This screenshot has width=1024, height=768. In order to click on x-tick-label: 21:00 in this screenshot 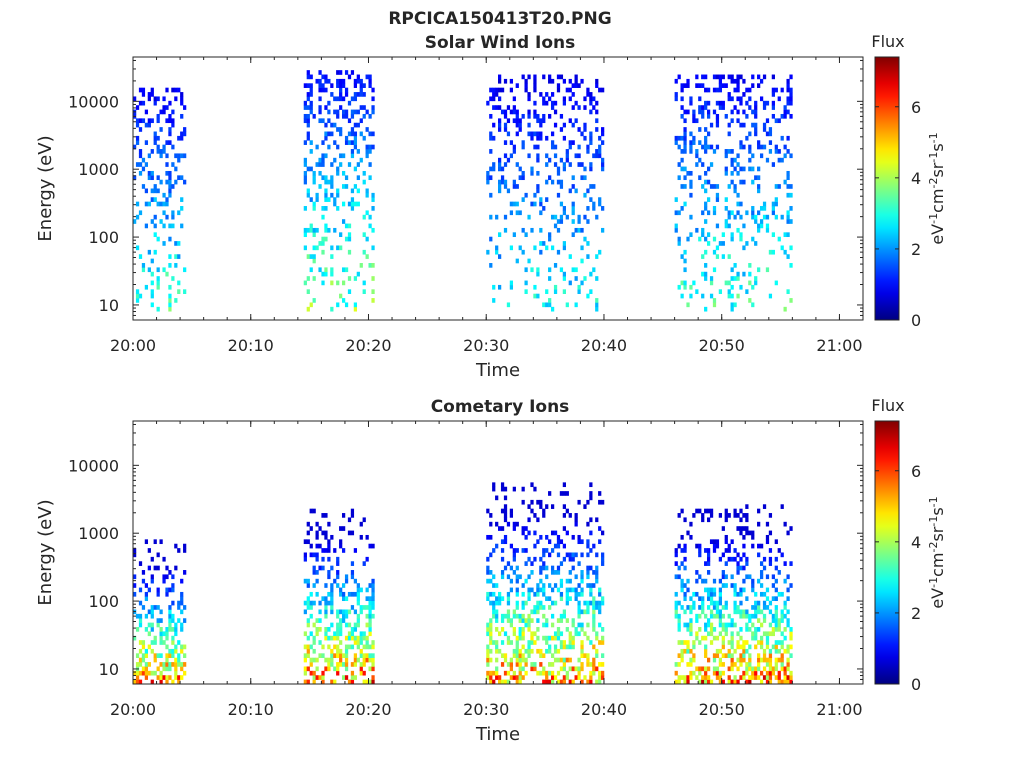, I will do `click(839, 709)`.